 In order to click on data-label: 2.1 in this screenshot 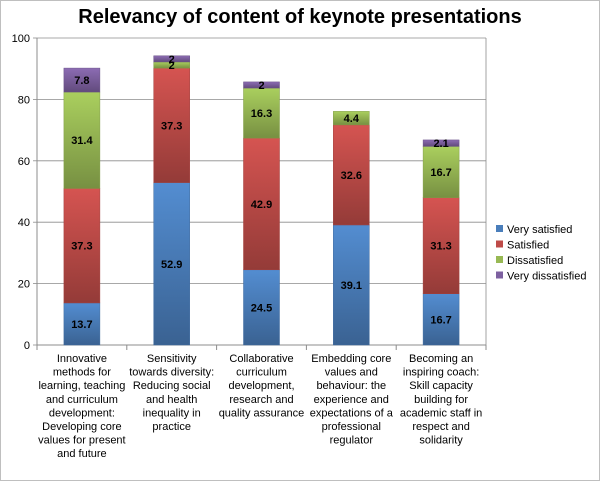, I will do `click(440, 144)`.